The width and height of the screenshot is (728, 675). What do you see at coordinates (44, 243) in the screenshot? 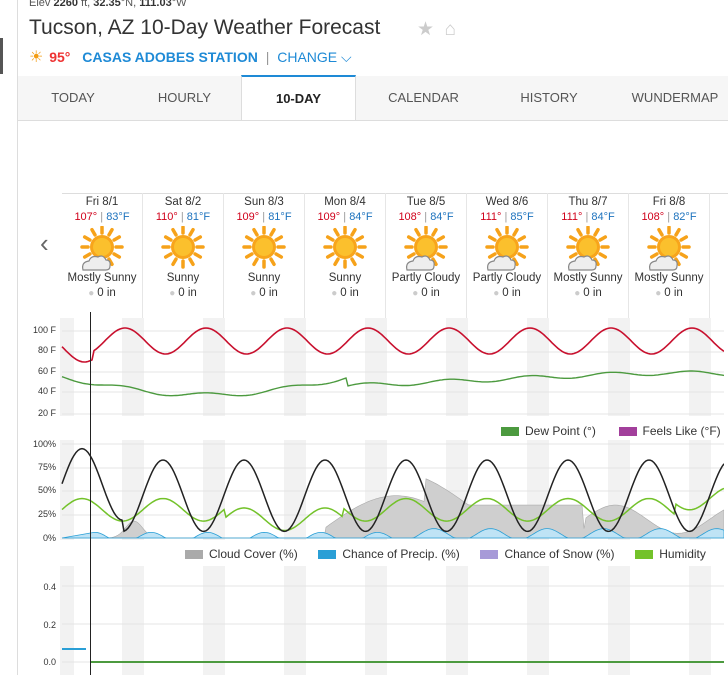
I see `prev-arrow-icon: ‹` at bounding box center [44, 243].